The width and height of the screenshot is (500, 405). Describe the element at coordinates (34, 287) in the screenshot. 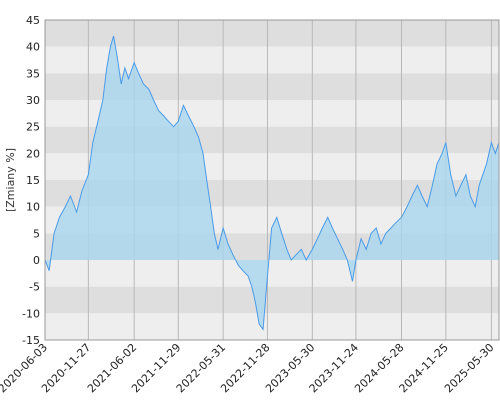

I see `y-tick-label: -5` at that location.